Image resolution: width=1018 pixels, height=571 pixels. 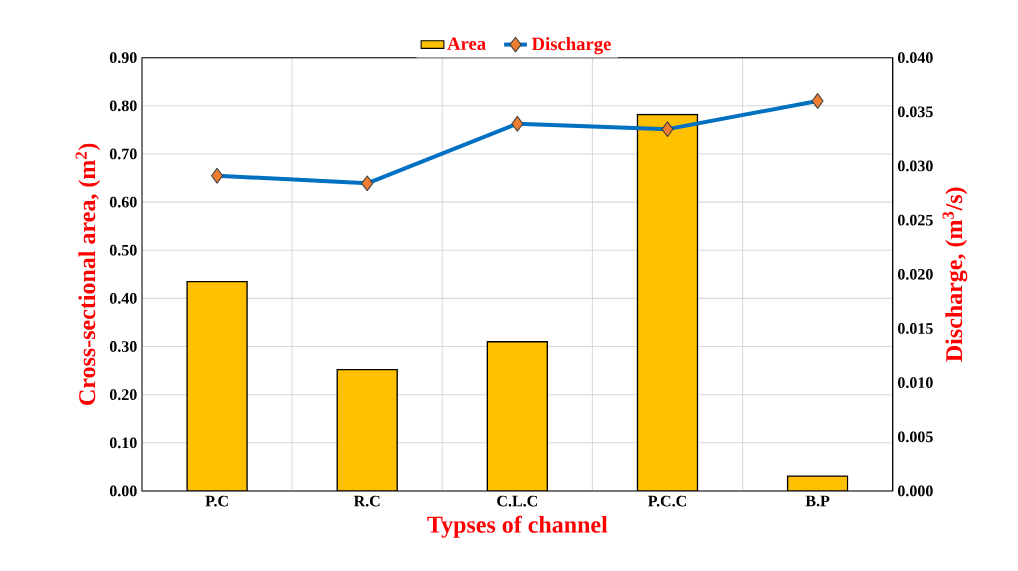 I want to click on x-tick-label: P.C, so click(x=216, y=501).